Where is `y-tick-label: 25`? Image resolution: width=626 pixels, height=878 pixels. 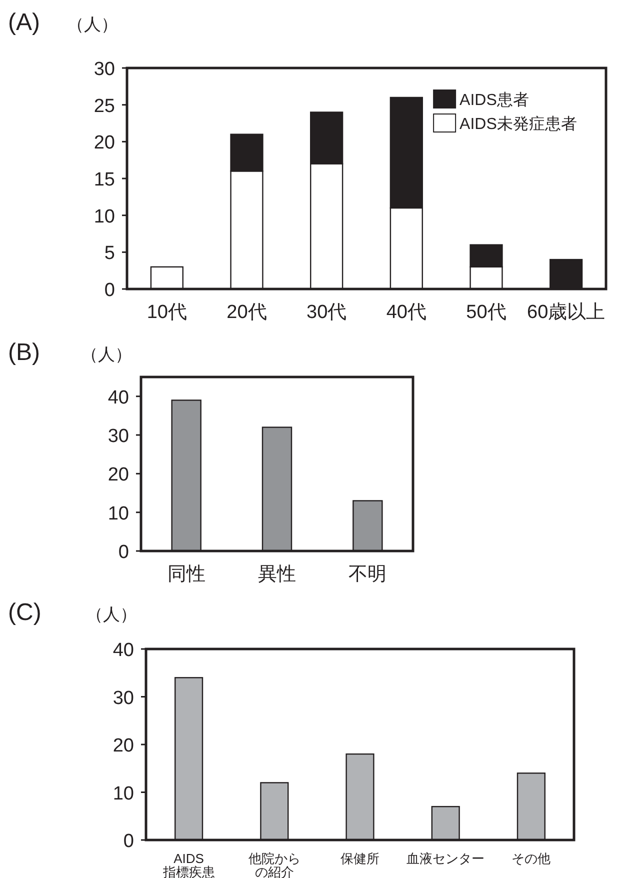 y-tick-label: 25 is located at coordinates (104, 106).